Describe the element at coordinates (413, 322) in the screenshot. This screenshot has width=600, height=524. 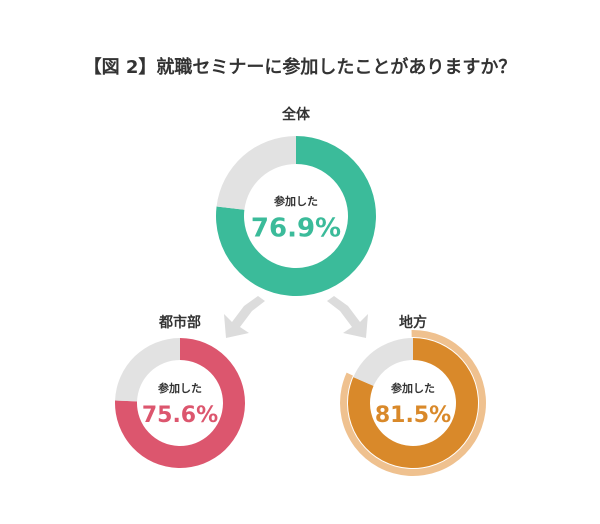
I see `chart-title: 地方` at that location.